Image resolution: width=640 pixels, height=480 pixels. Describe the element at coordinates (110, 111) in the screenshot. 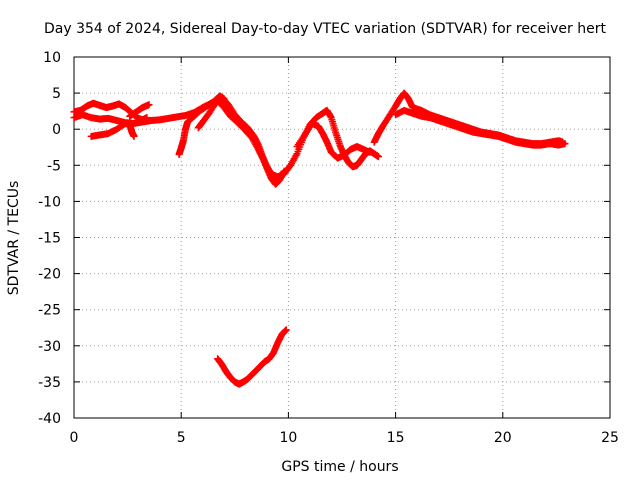

I see `series-trace-a` at that location.